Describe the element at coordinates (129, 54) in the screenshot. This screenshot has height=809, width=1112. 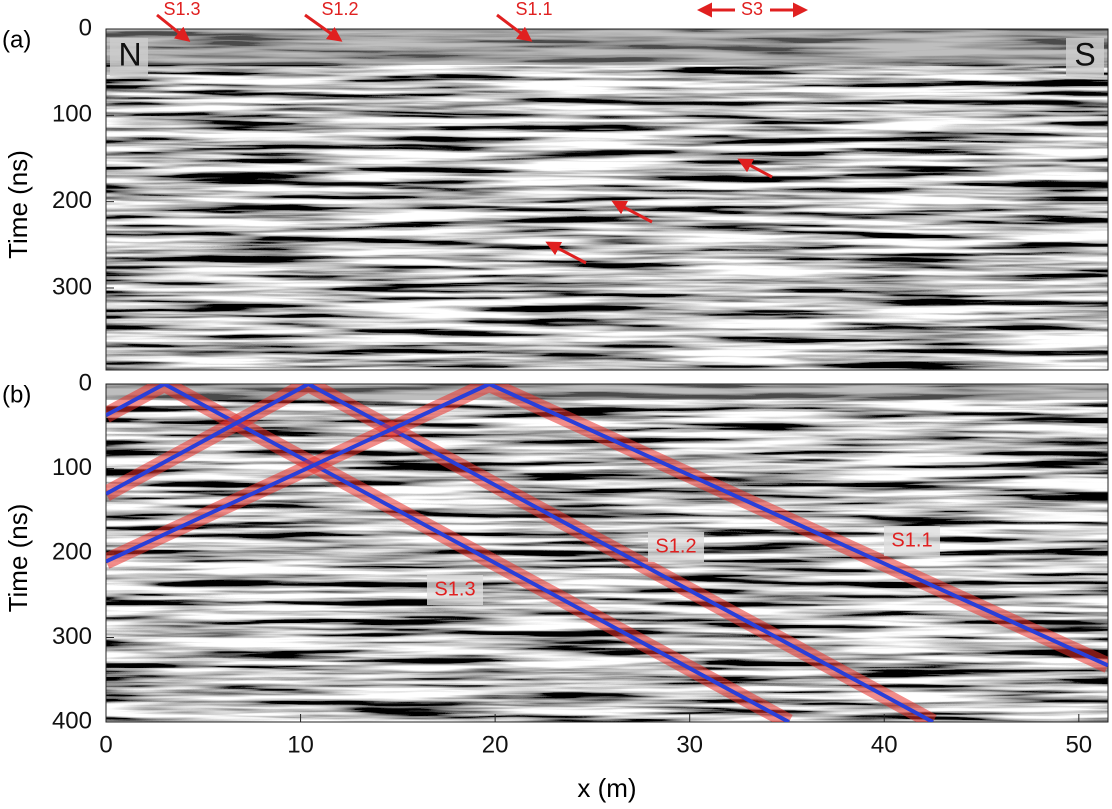
I see `annotation: N` at that location.